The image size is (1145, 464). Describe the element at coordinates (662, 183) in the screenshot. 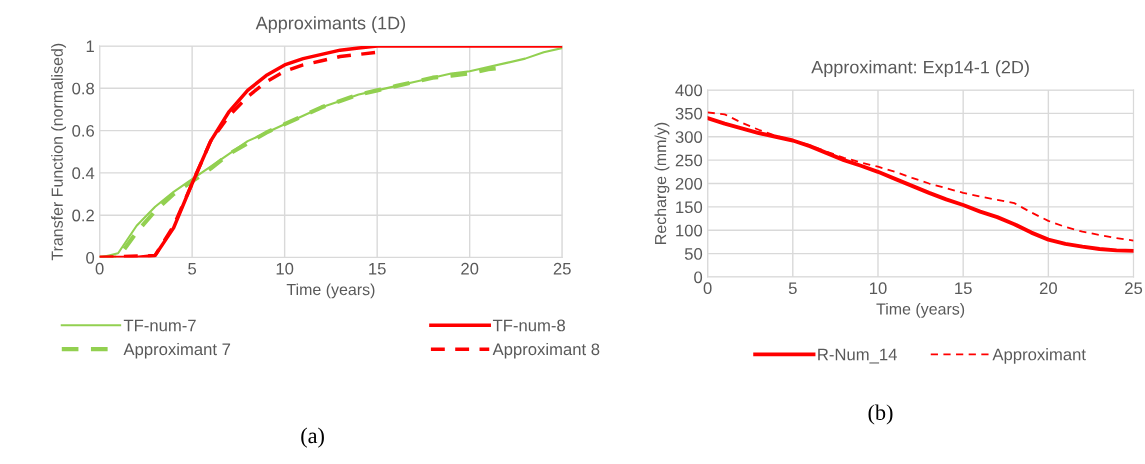

I see `y-axis-title: Recharge (mm/y)` at that location.